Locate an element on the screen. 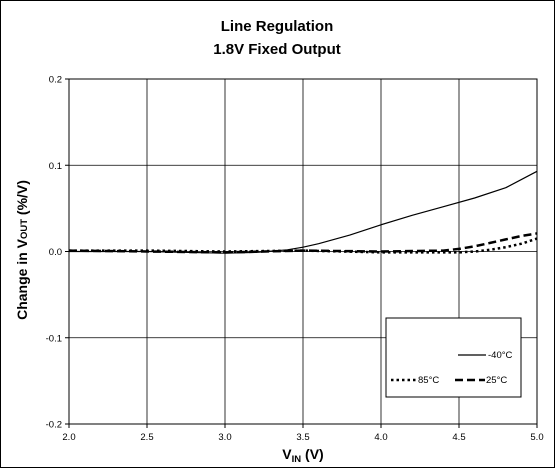 The height and width of the screenshot is (468, 555). legend-box is located at coordinates (453, 357).